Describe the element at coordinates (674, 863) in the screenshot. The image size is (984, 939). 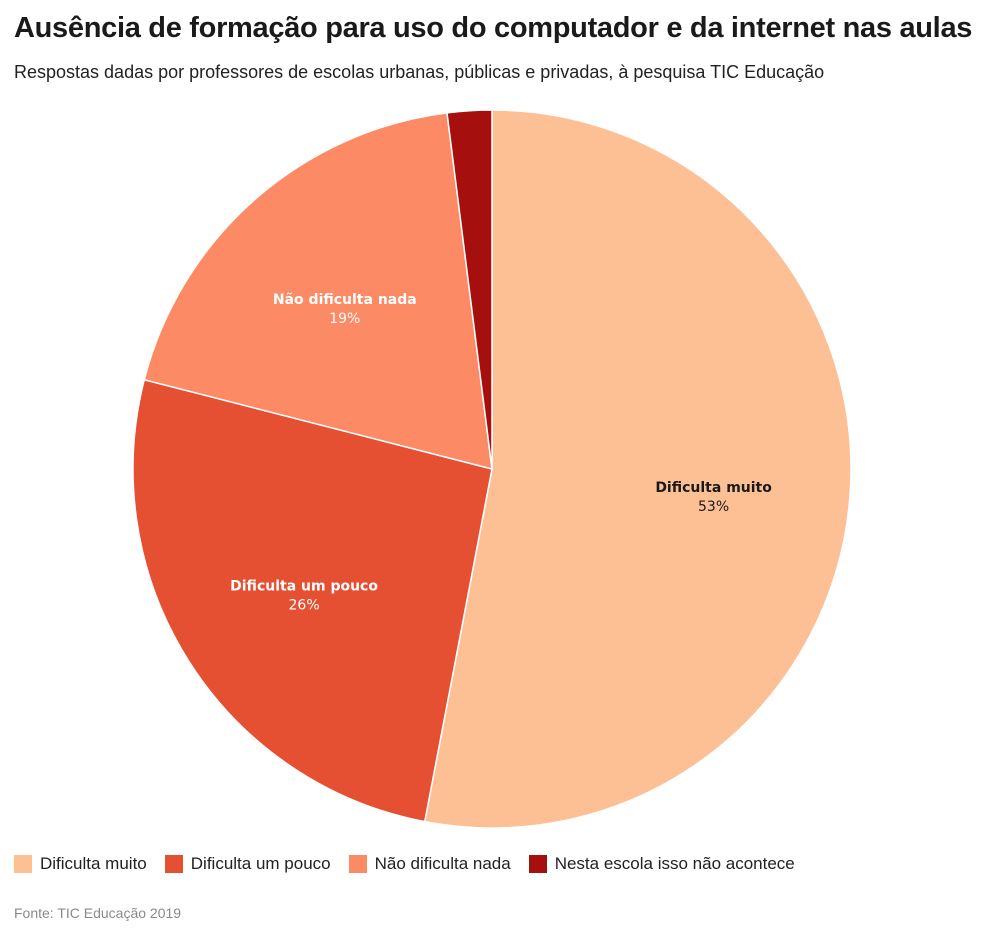
I see `legend-label: Nesta escola isso não acontece` at that location.